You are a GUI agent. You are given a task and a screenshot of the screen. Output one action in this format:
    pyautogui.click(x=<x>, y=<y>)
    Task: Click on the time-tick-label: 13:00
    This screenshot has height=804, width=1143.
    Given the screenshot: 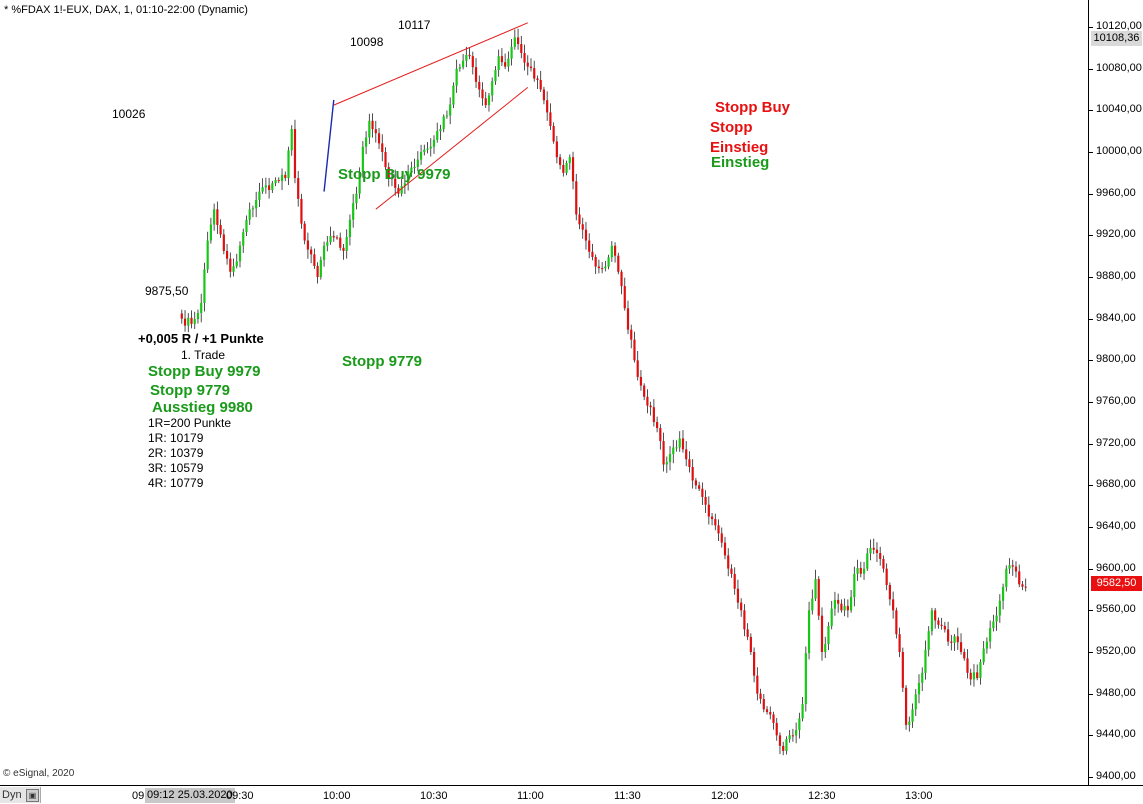 What is the action you would take?
    pyautogui.click(x=919, y=796)
    